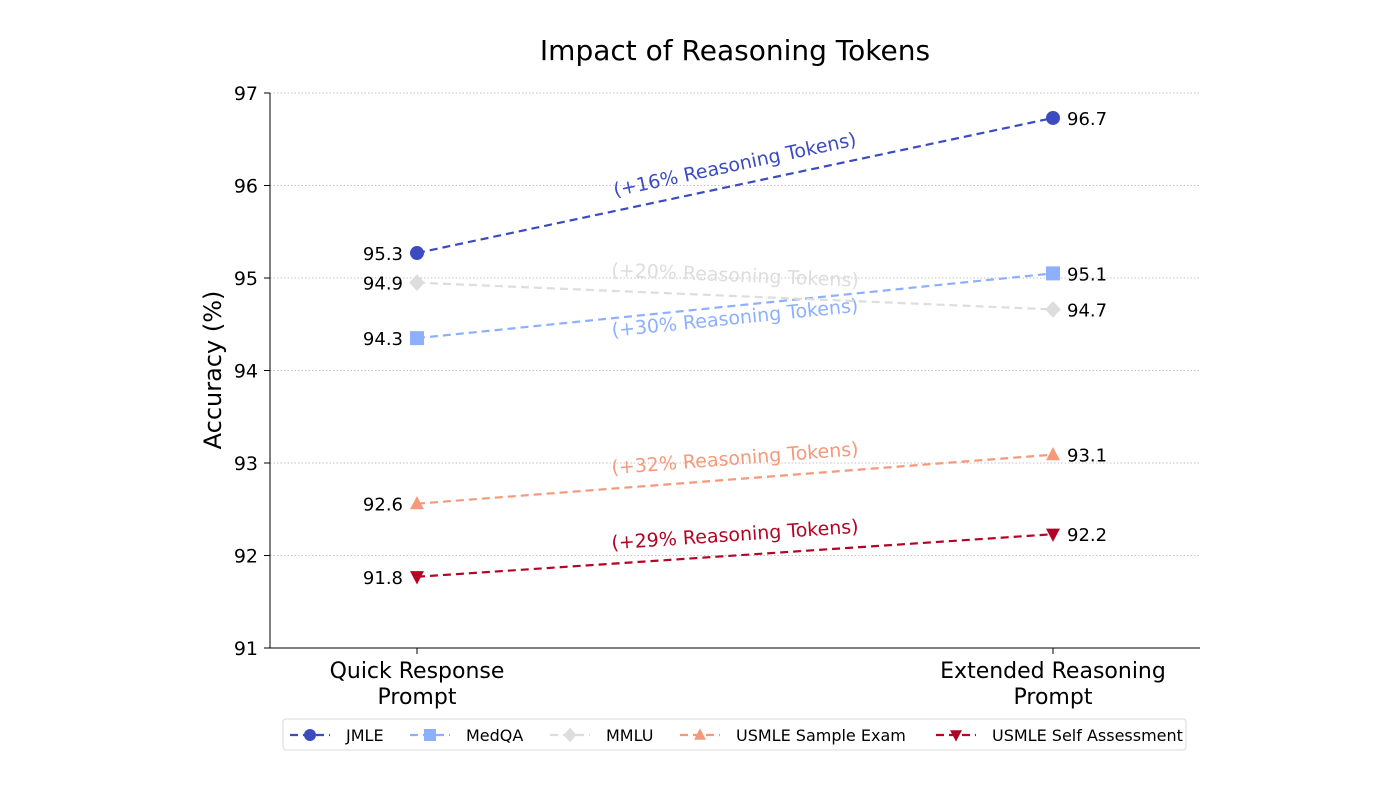  Describe the element at coordinates (1053, 684) in the screenshot. I see `x-tick-label: Extended Reasoning Prompt` at that location.